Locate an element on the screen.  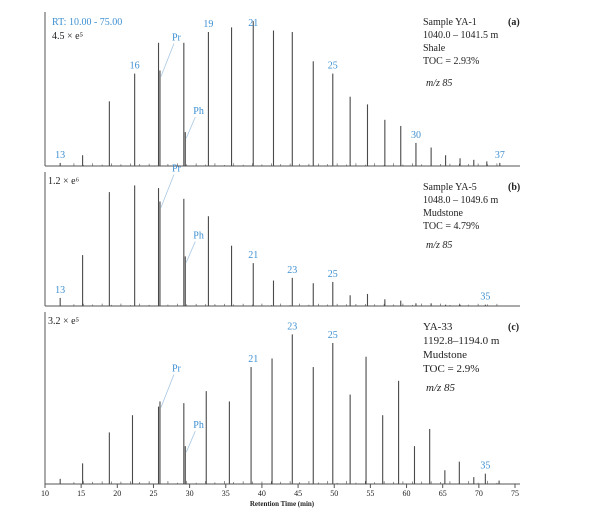
x-tick-label: 30 is located at coordinates (190, 493).